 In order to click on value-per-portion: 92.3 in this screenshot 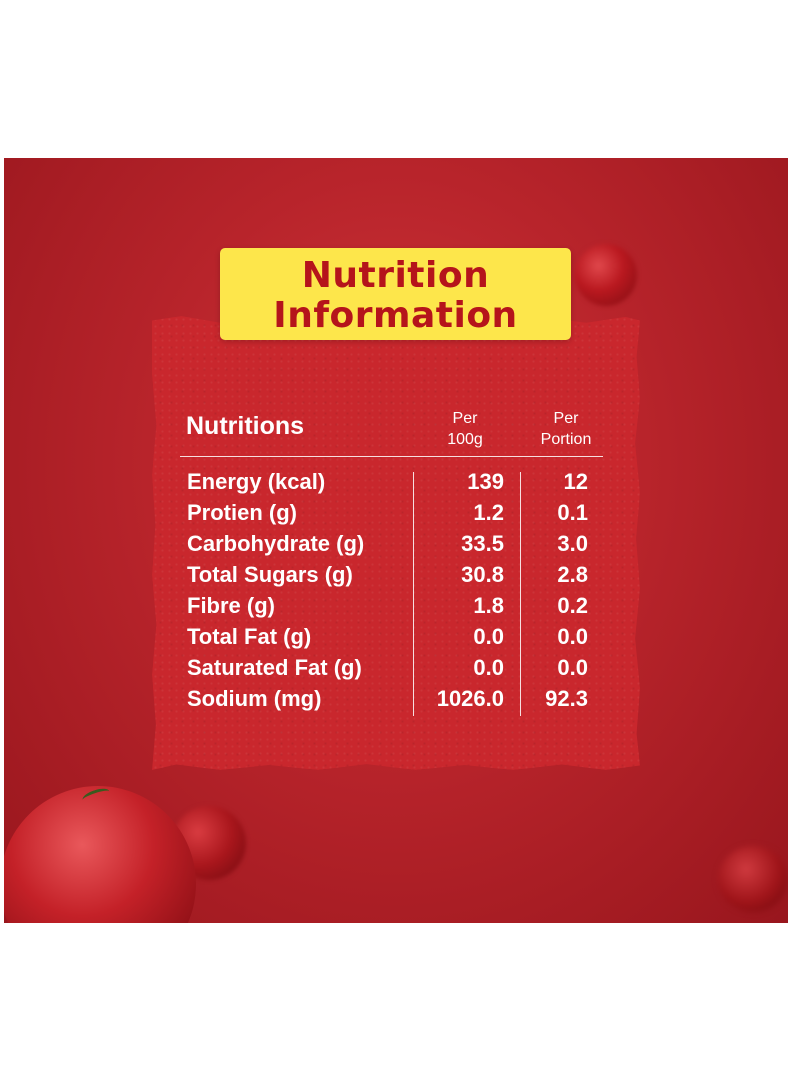, I will do `click(566, 698)`.